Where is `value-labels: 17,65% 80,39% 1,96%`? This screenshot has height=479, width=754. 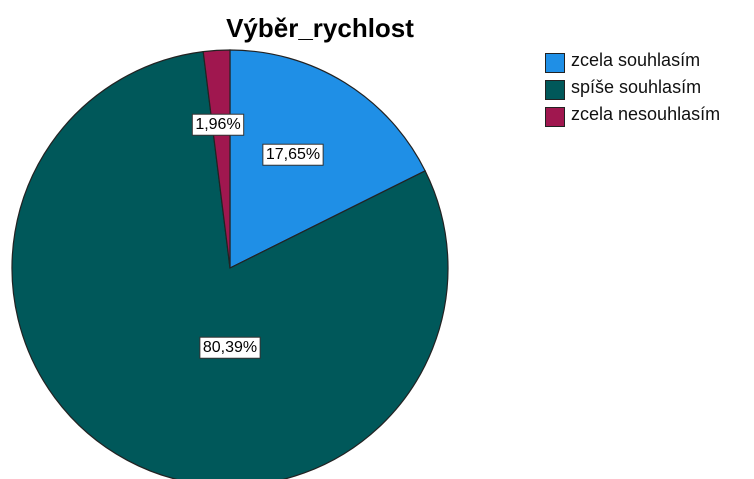
value-labels: 17,65% 80,39% 1,96% is located at coordinates (257, 236).